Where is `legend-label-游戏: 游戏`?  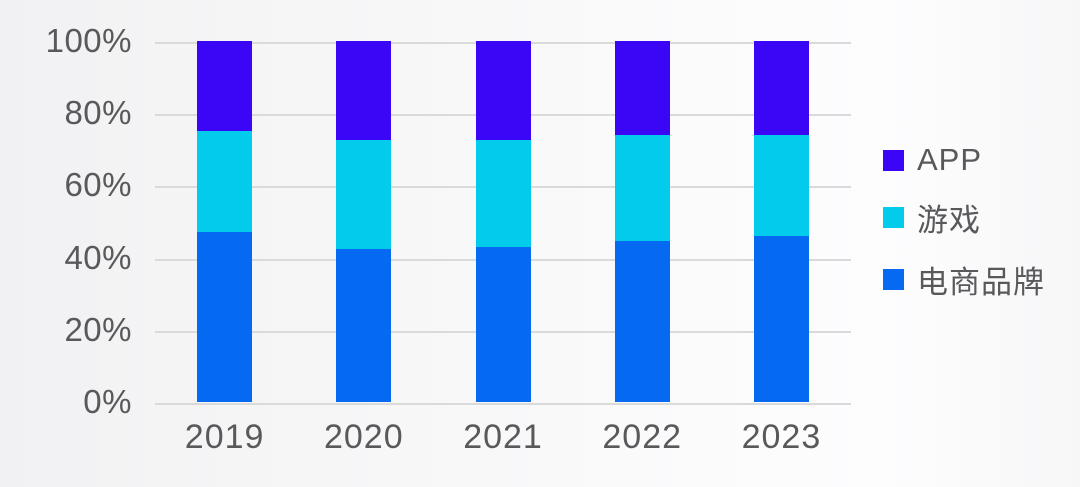
legend-label-游戏: 游戏 is located at coordinates (949, 220).